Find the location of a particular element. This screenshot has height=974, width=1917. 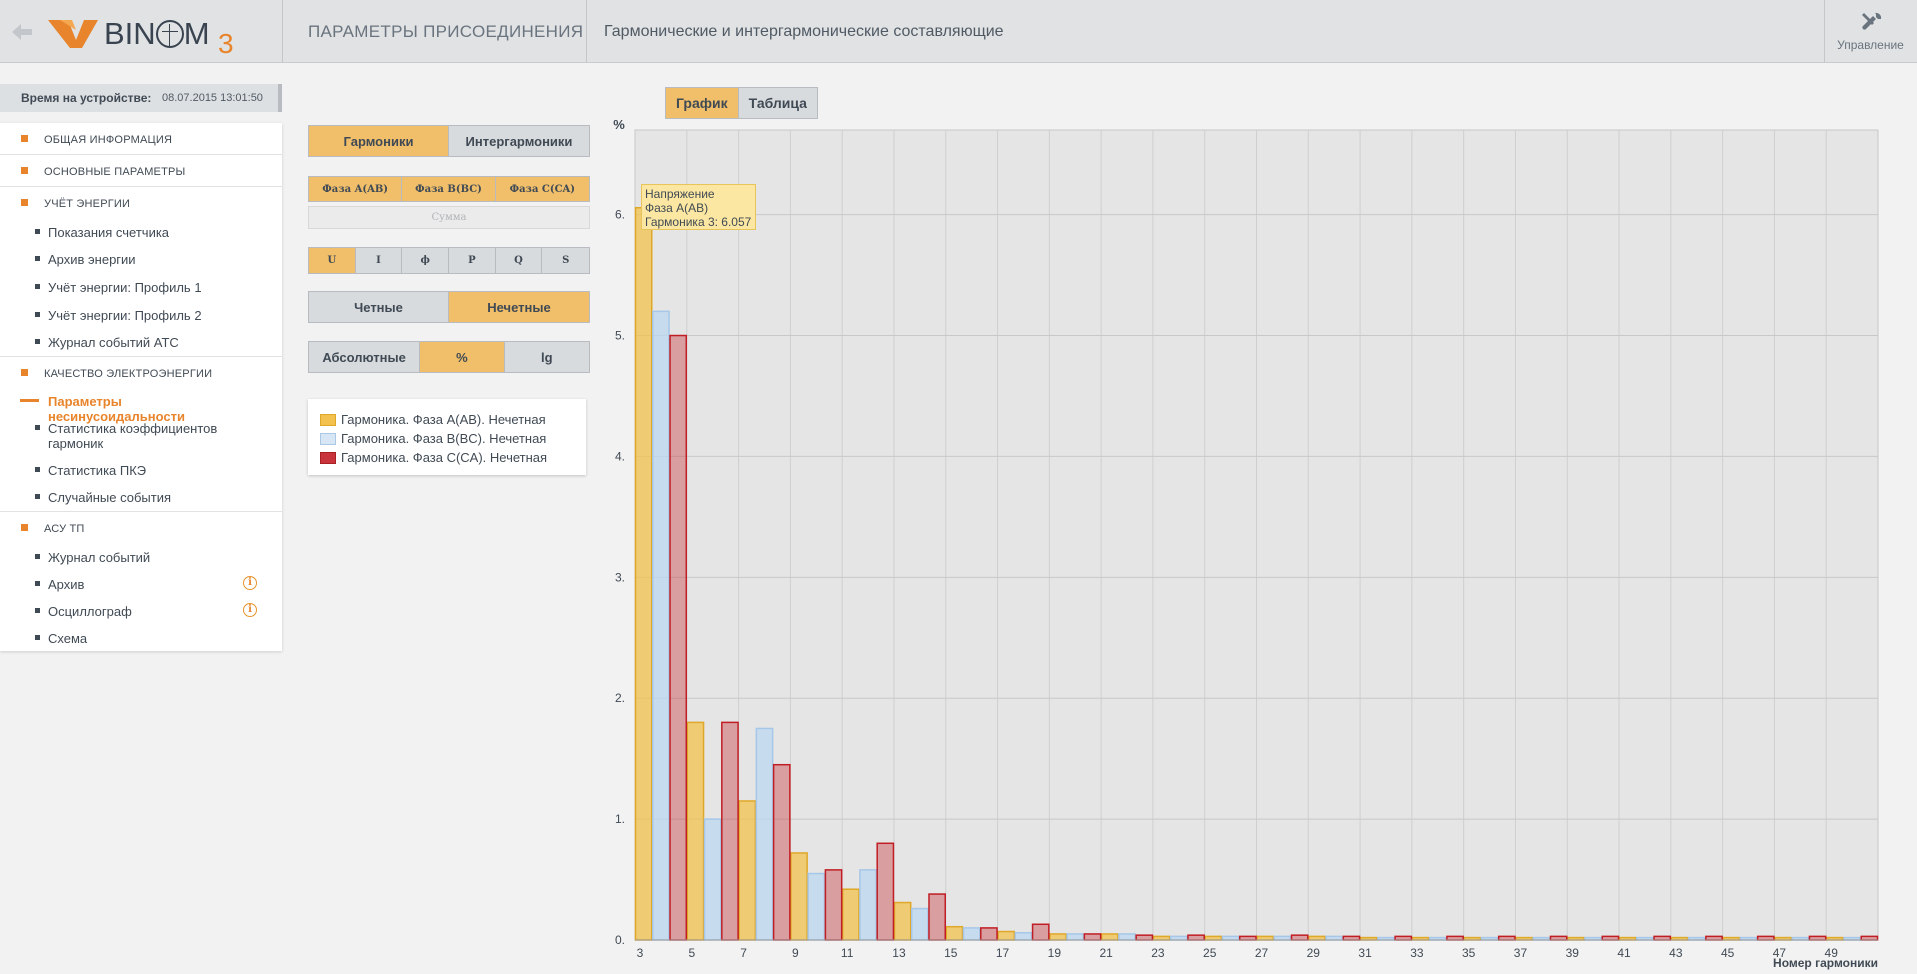

nav-item-energy-profile-2: Учёт энергии: Профиль 2 is located at coordinates (141, 316).